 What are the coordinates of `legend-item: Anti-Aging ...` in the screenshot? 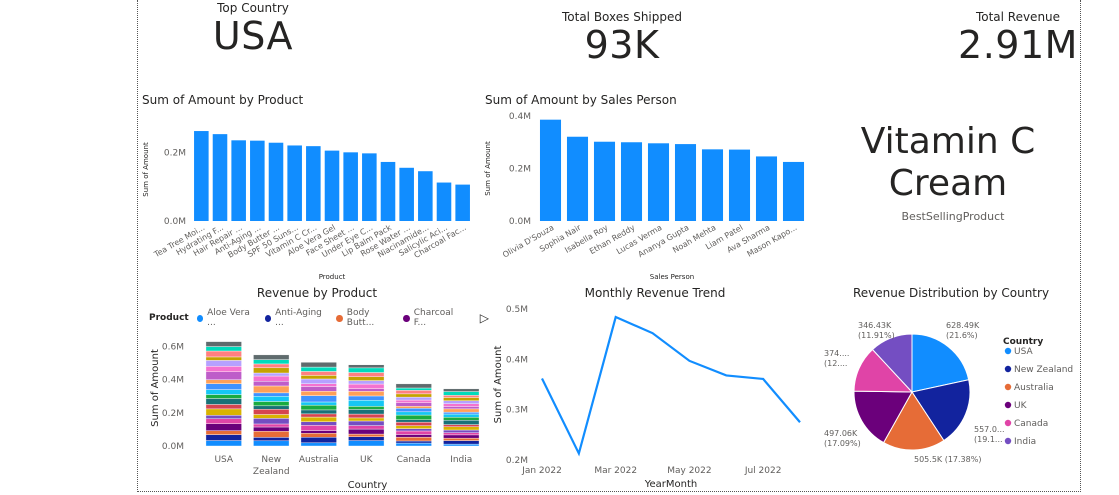 It's located at (298, 318).